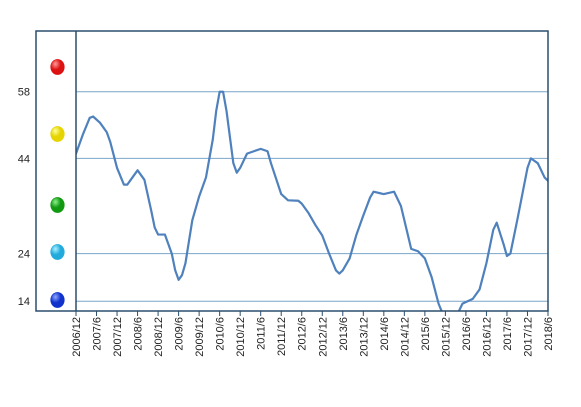 Image resolution: width=581 pixels, height=407 pixels. What do you see at coordinates (24, 302) in the screenshot?
I see `y-tick-label: 14` at bounding box center [24, 302].